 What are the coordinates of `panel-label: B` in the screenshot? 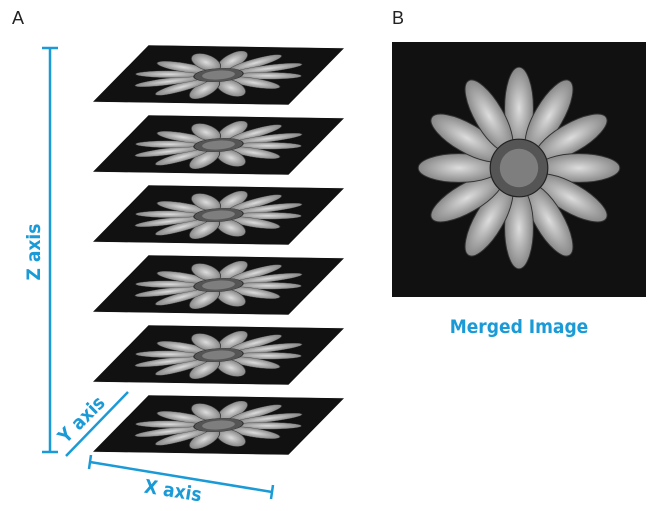 It's located at (398, 18).